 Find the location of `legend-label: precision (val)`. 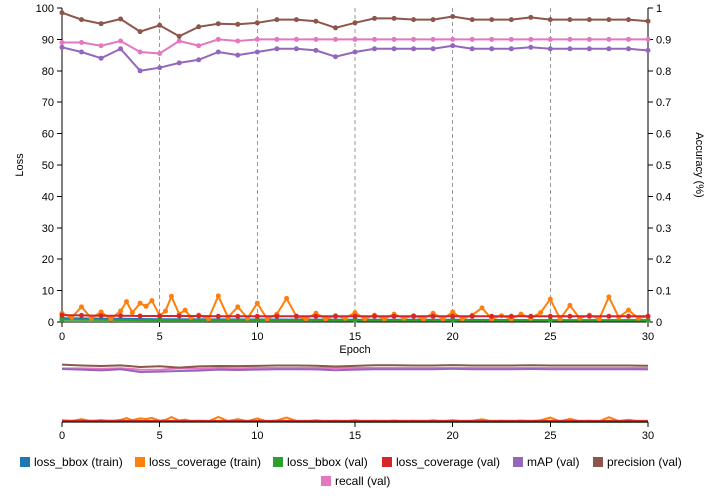

legend-label: precision (val) is located at coordinates (644, 462).